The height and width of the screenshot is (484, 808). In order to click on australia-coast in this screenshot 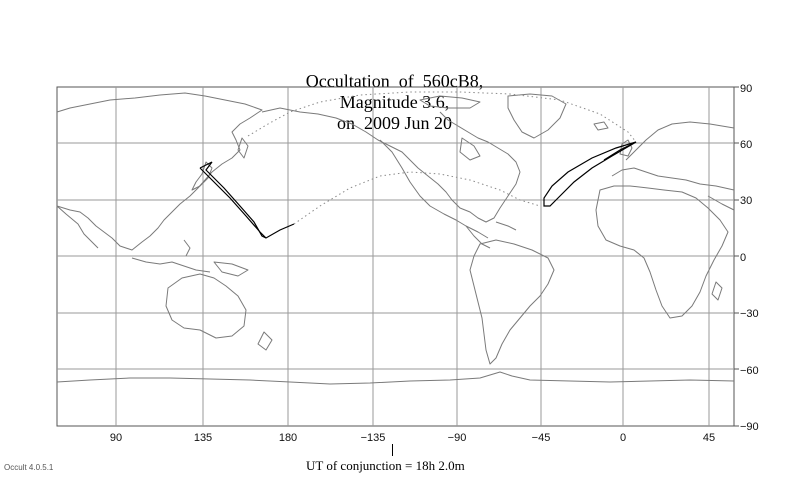, I will do `click(206, 306)`.